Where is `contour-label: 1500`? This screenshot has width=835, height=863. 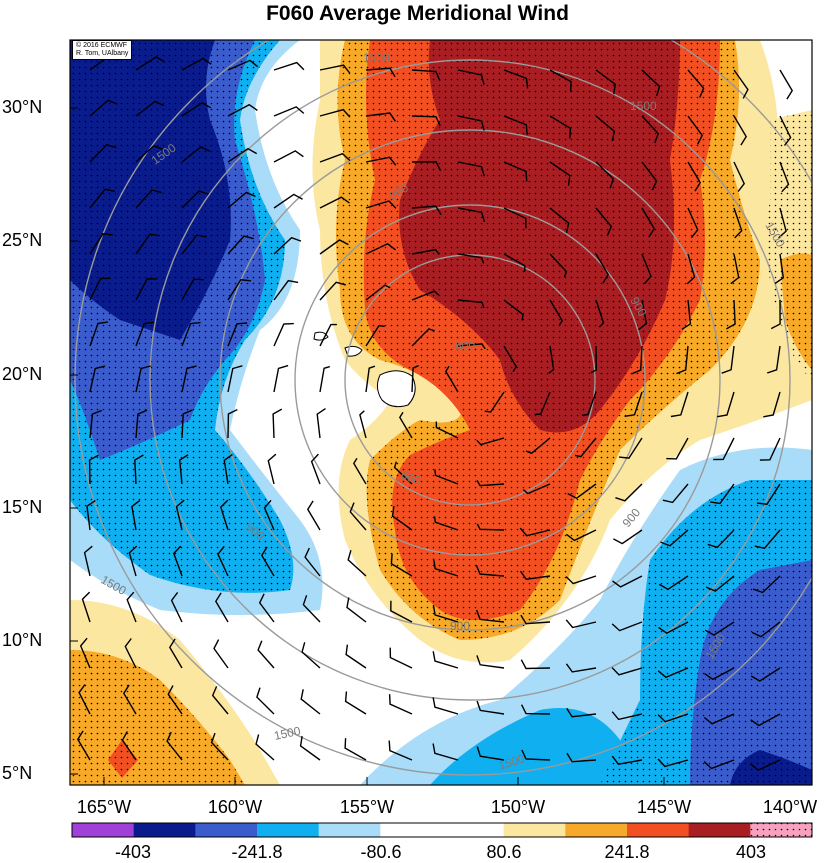
contour-label: 1500 is located at coordinates (643, 106).